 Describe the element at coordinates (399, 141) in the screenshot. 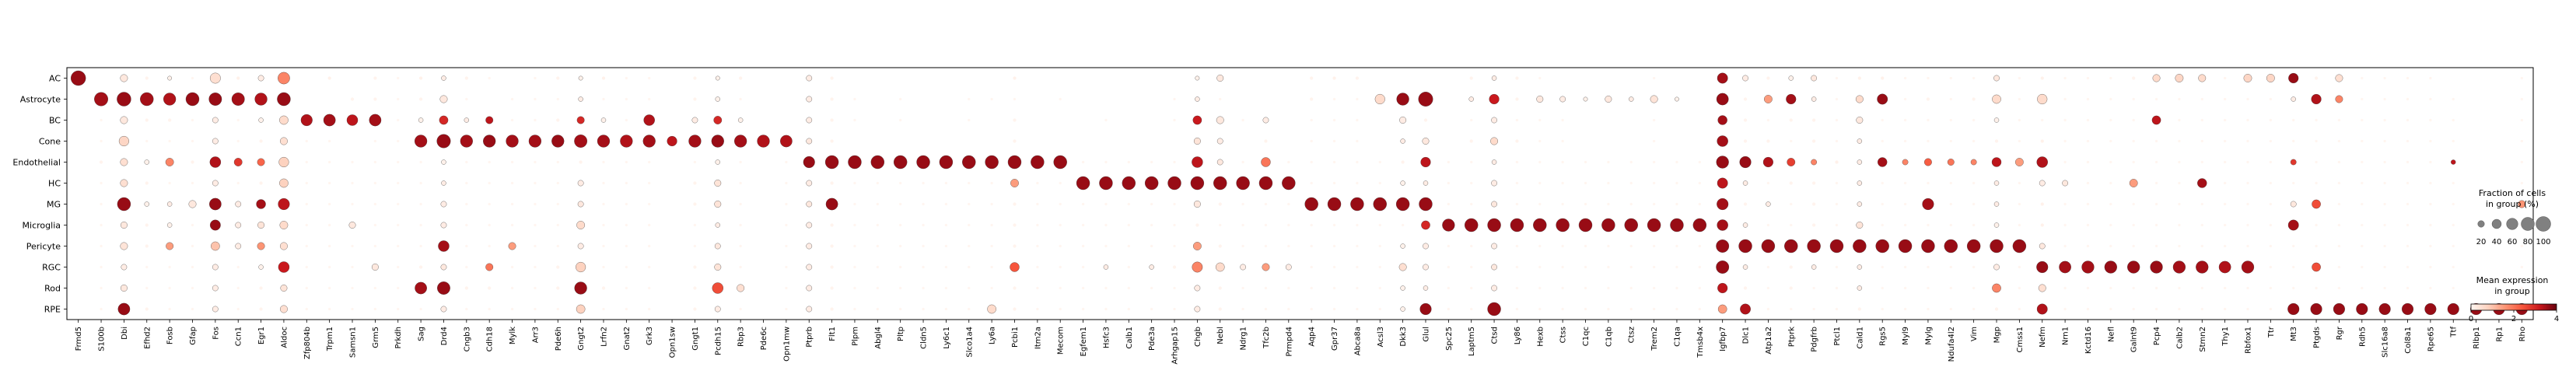

I see `dot-cone-prkdh` at that location.